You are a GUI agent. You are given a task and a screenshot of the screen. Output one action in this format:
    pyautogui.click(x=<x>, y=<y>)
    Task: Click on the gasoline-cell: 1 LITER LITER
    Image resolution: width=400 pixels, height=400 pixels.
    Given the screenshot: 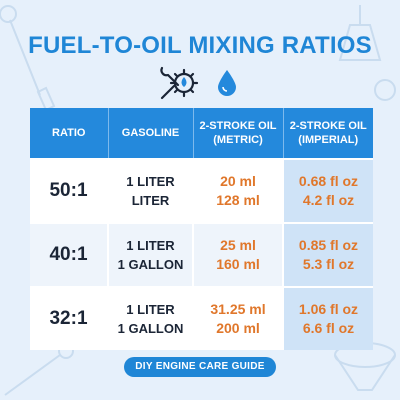 What is the action you would take?
    pyautogui.click(x=151, y=190)
    